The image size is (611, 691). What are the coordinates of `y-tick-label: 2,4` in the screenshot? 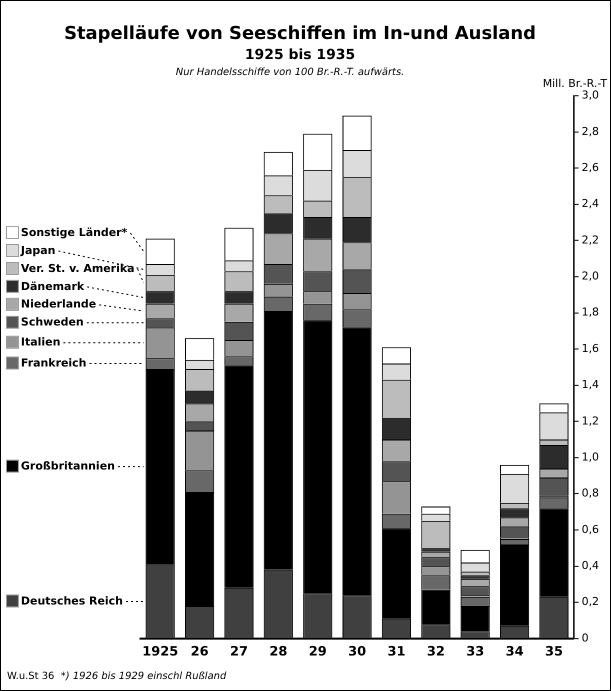 It's located at (591, 203).